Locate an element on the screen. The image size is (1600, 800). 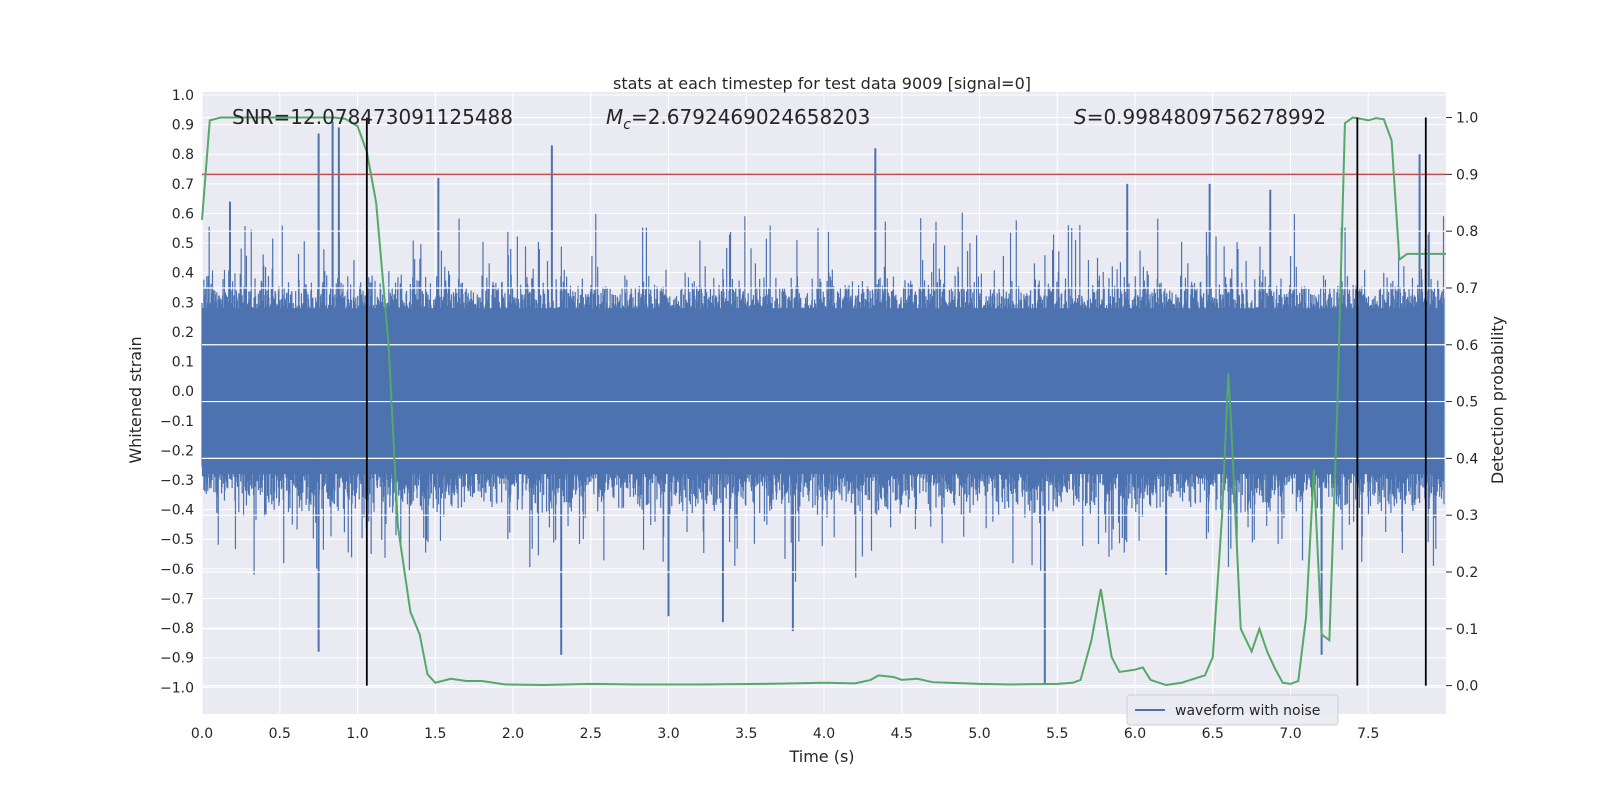
snr-annotation: SNR=12.078473091125488 is located at coordinates (372, 117).